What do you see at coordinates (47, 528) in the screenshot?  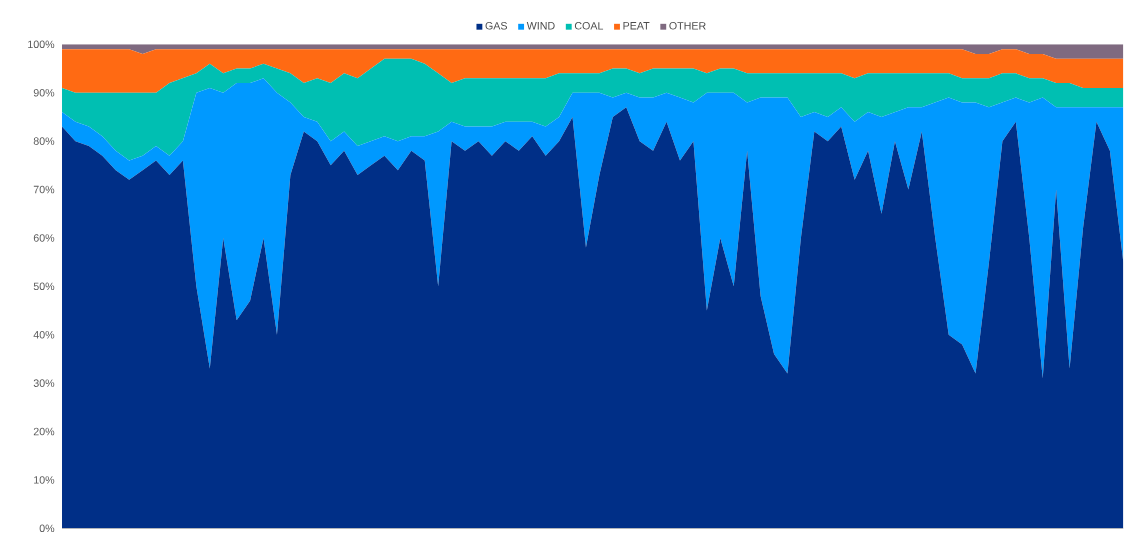 I see `y-tick-label: 0%` at bounding box center [47, 528].